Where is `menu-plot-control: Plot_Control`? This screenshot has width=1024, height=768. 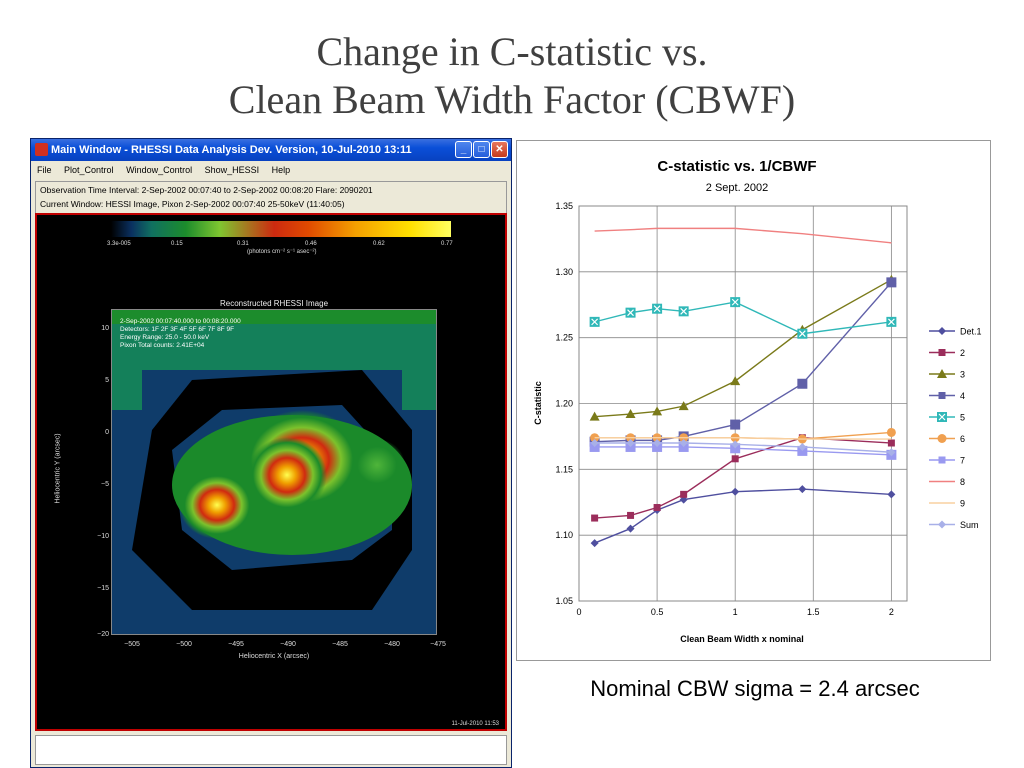
menu-plot-control: Plot_Control is located at coordinates (89, 170).